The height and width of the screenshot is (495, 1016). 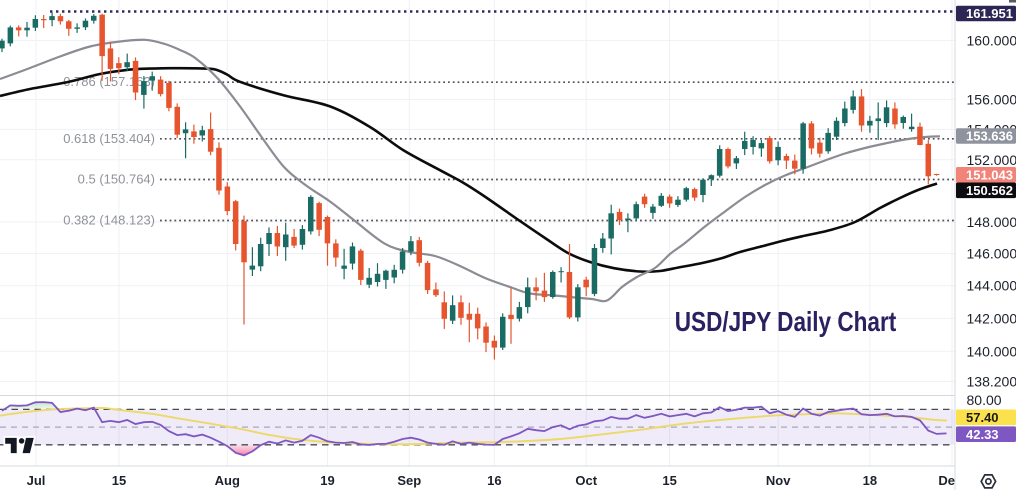 What do you see at coordinates (36, 480) in the screenshot?
I see `svg-text: Jul` at bounding box center [36, 480].